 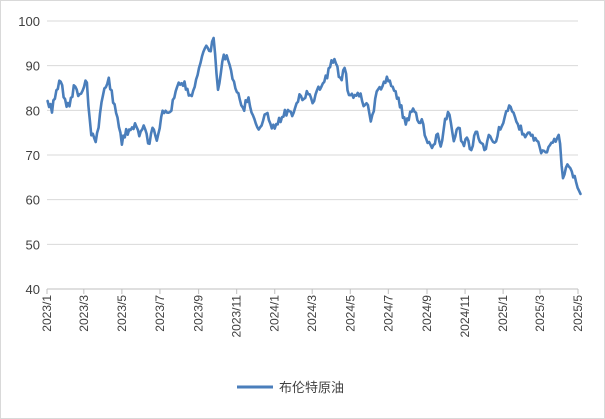 What do you see at coordinates (503, 313) in the screenshot?
I see `x-tick-label: 2025/1` at bounding box center [503, 313].